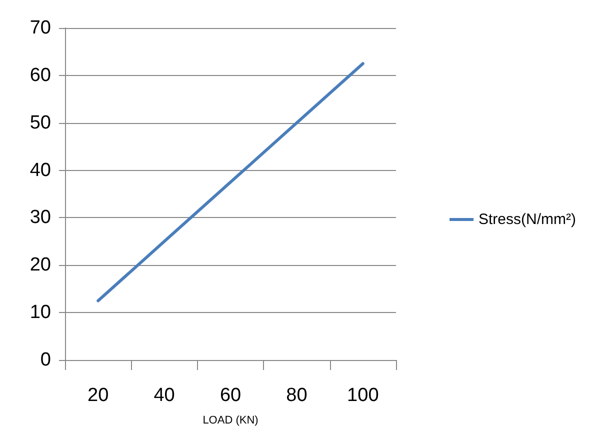  What do you see at coordinates (98, 395) in the screenshot?
I see `x-tick-label: 20` at bounding box center [98, 395].